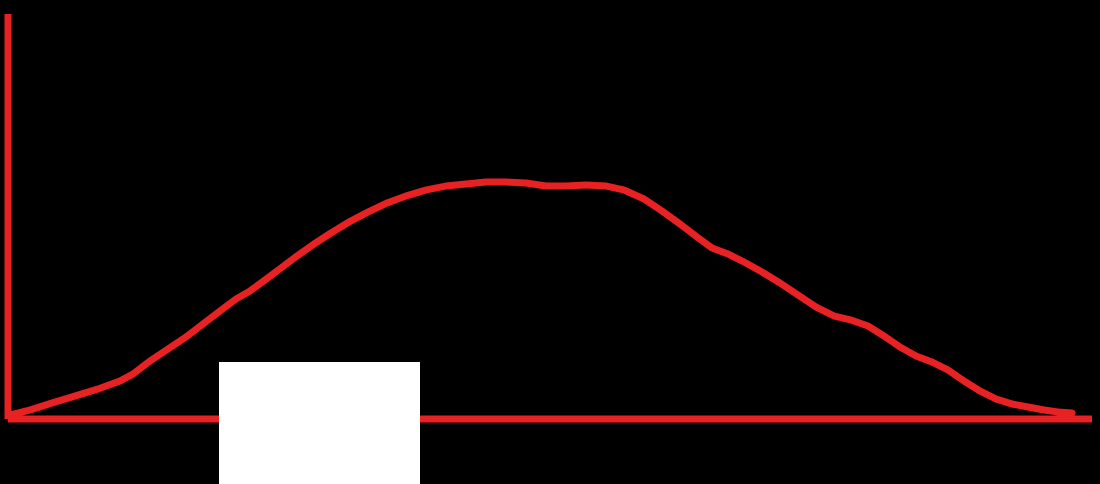 The image size is (1100, 484). Describe the element at coordinates (319, 423) in the screenshot. I see `white-rectangle-overlay` at that location.